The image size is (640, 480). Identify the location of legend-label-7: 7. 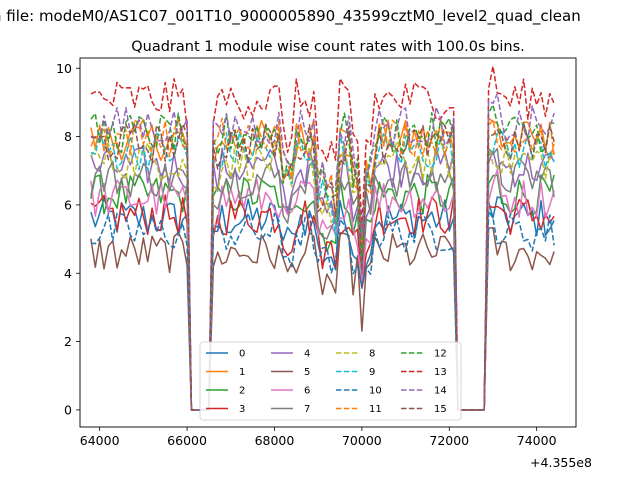
(307, 409).